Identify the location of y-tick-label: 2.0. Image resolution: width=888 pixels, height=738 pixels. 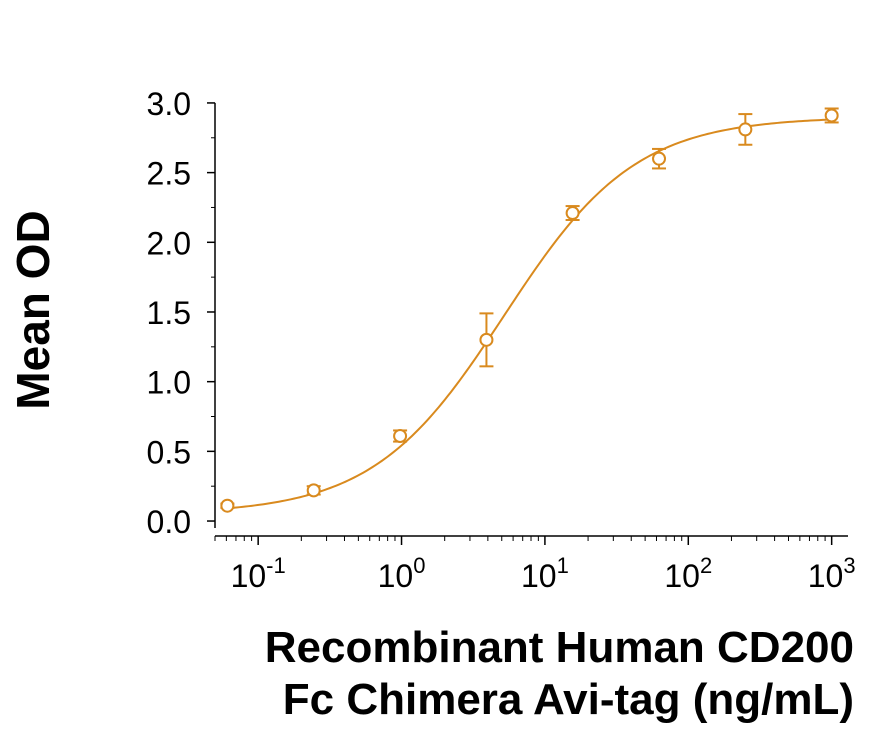
(169, 243).